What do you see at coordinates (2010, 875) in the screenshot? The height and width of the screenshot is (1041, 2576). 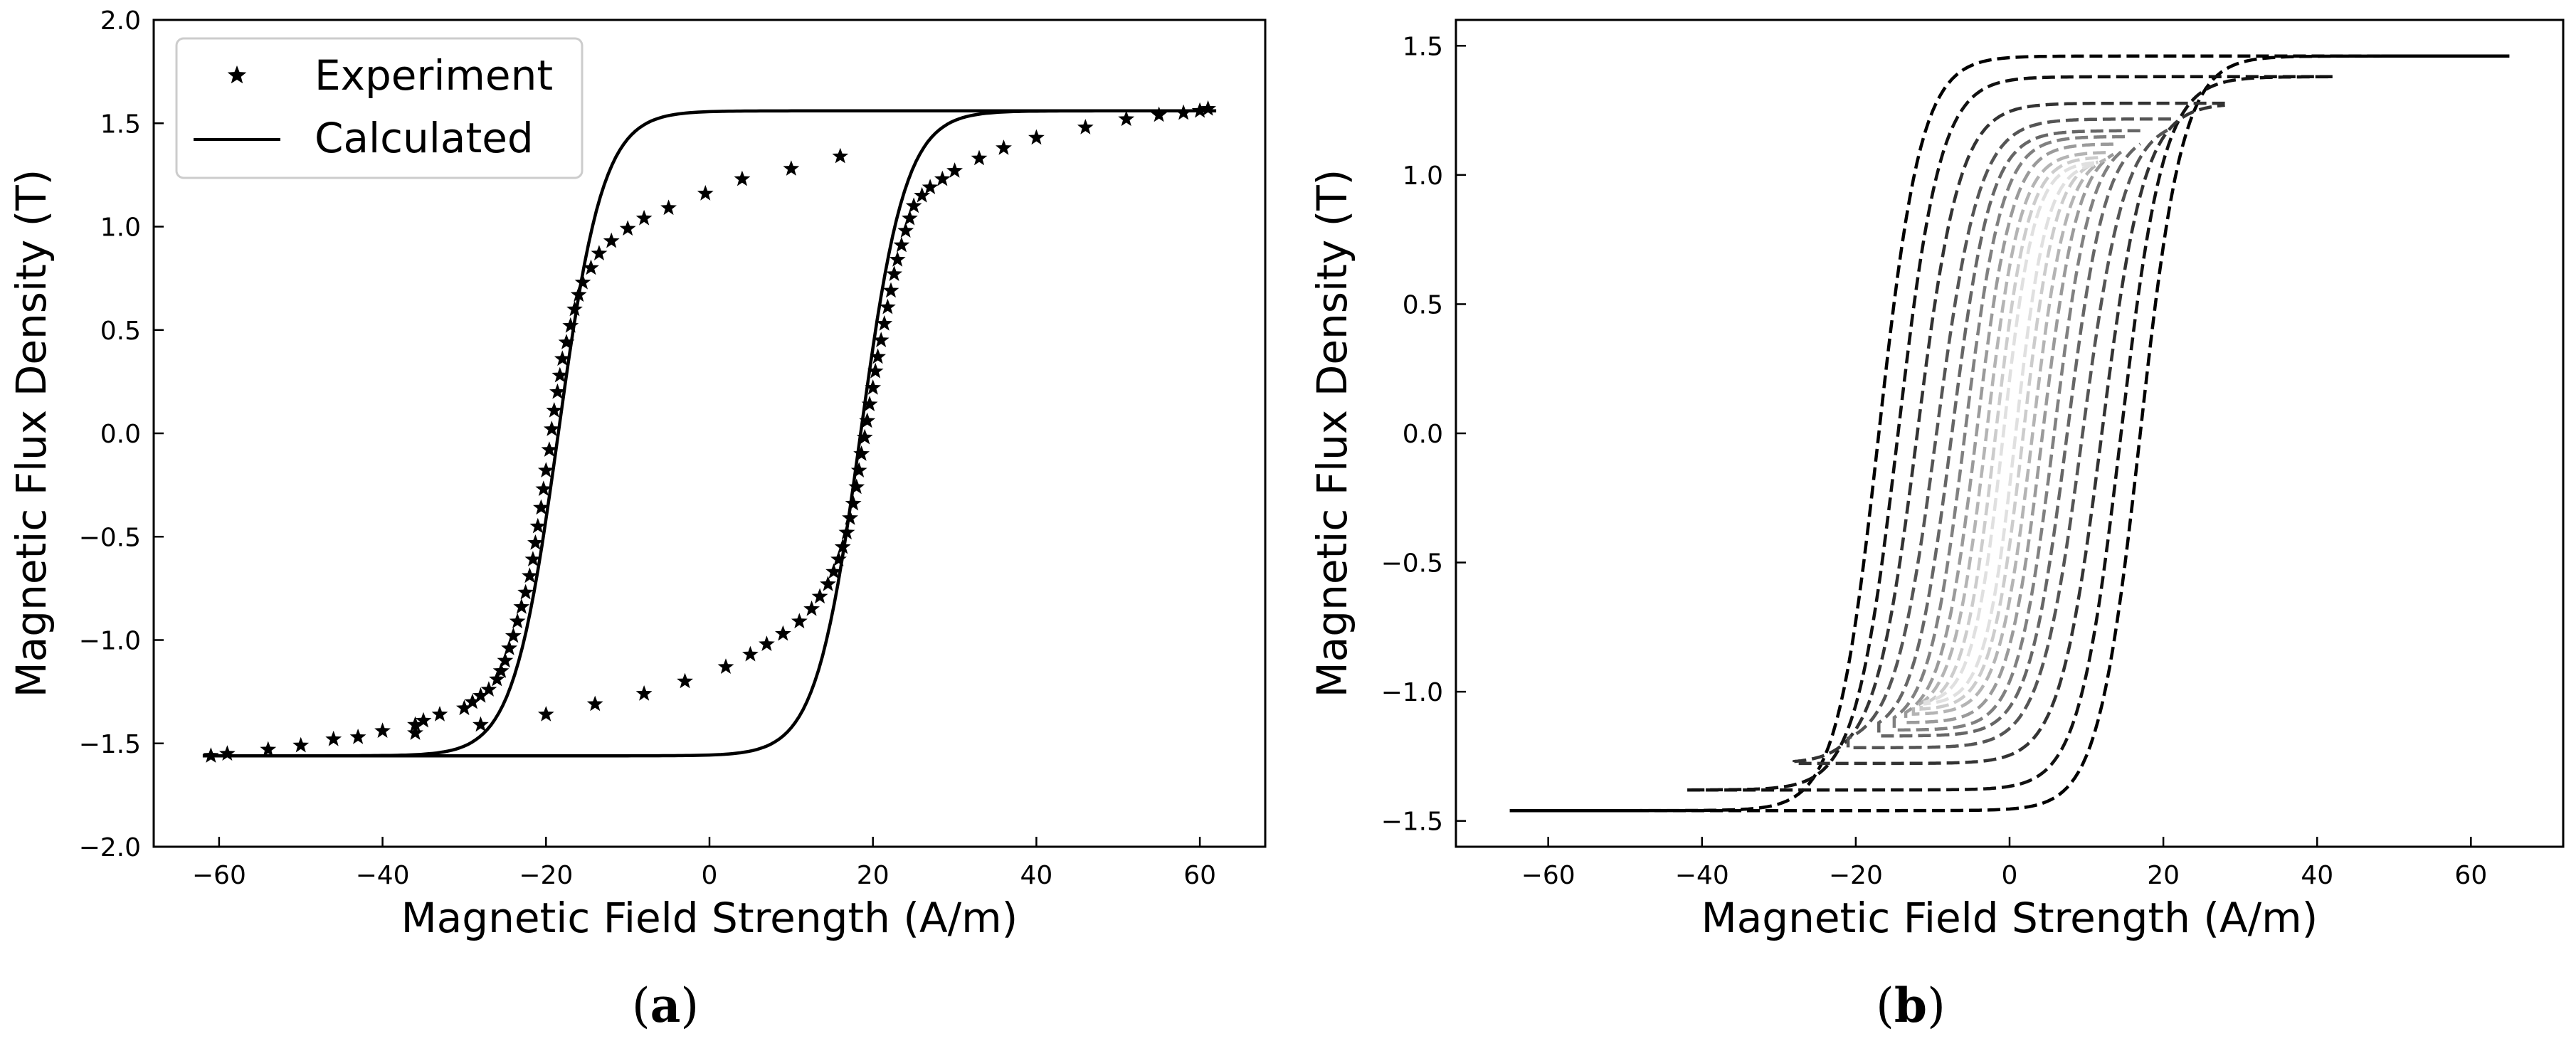 I see `panel-b-x-tick-label: 0` at bounding box center [2010, 875].